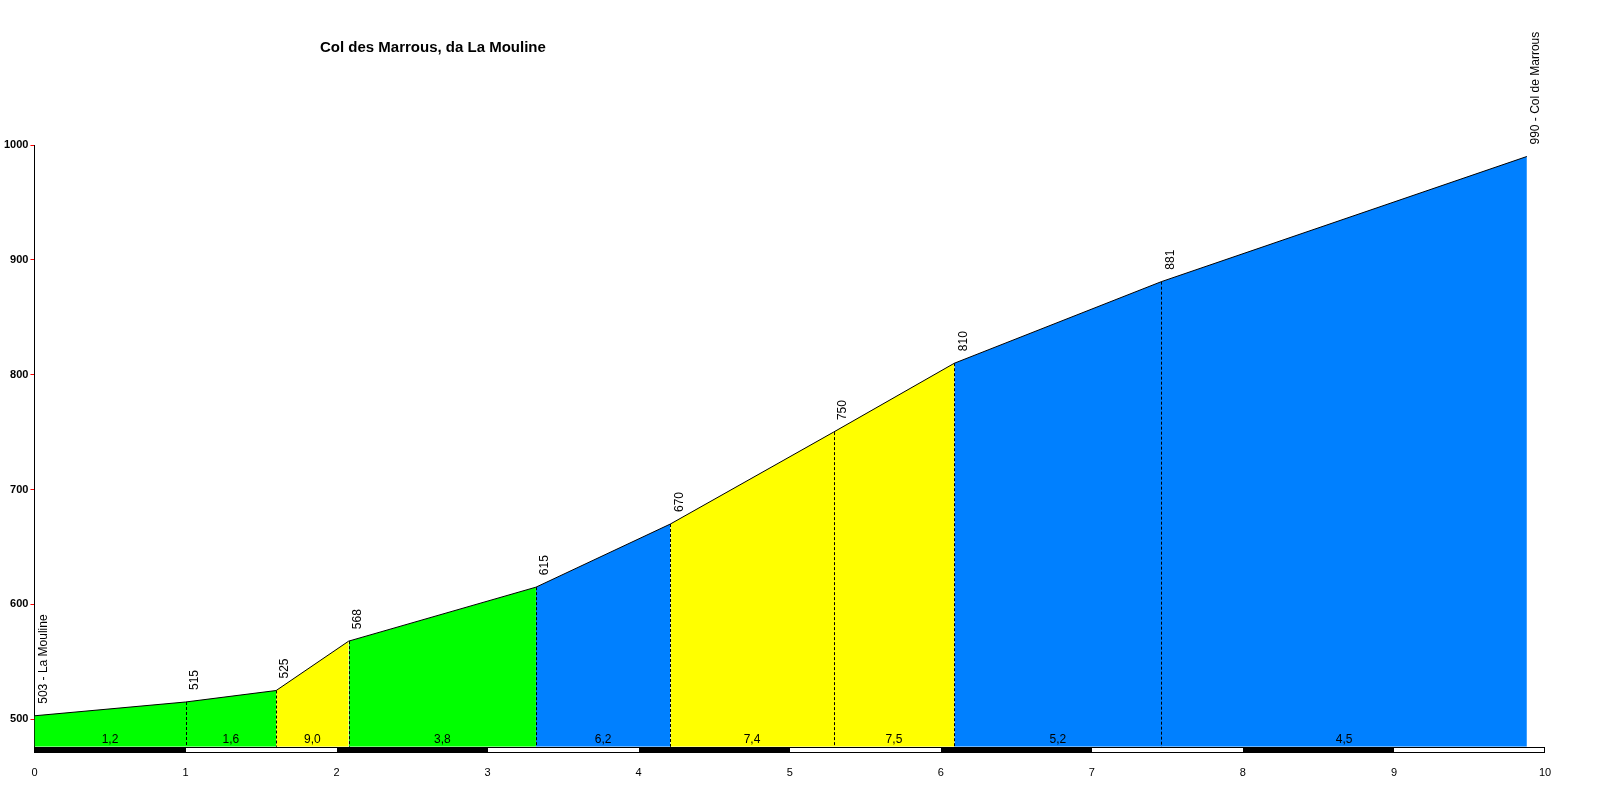  What do you see at coordinates (19, 488) in the screenshot?
I see `y-tick-label: 700` at bounding box center [19, 488].